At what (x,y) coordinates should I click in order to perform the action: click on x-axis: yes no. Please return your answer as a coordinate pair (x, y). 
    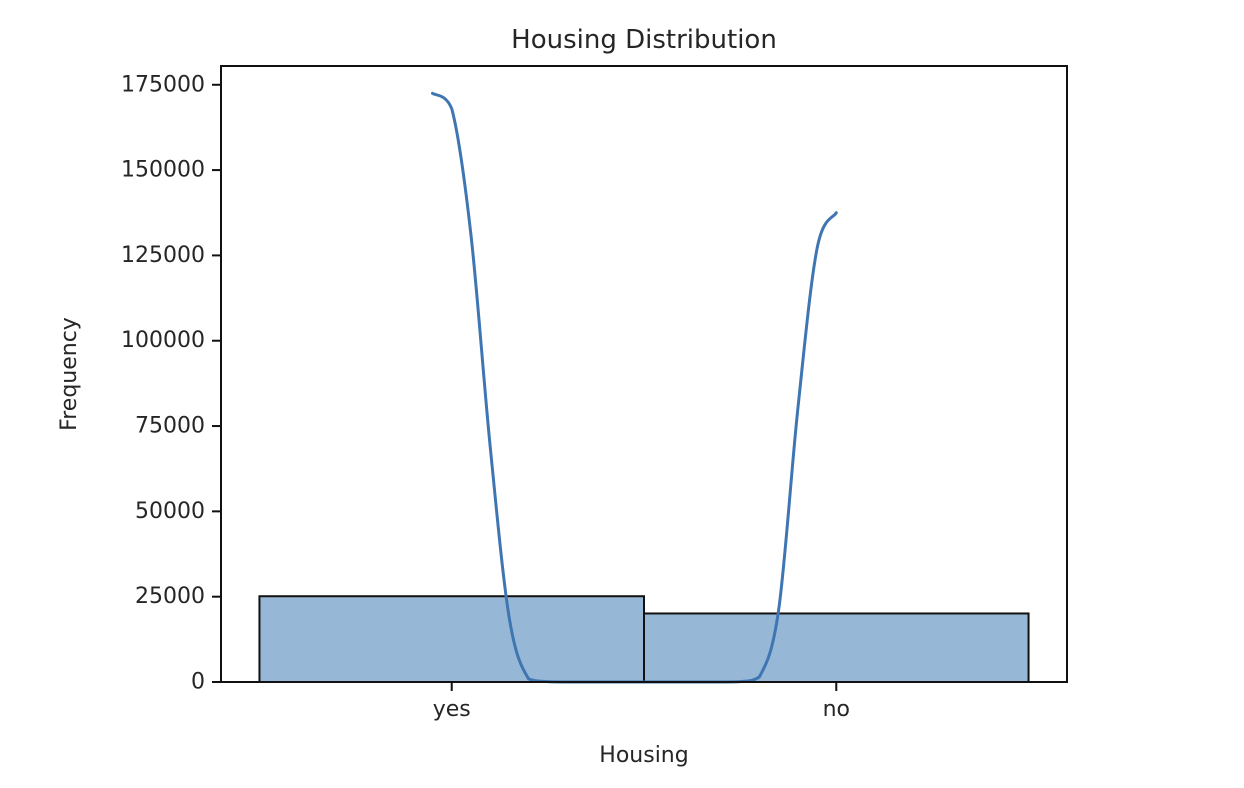
    Looking at the image, I should click on (641, 702).